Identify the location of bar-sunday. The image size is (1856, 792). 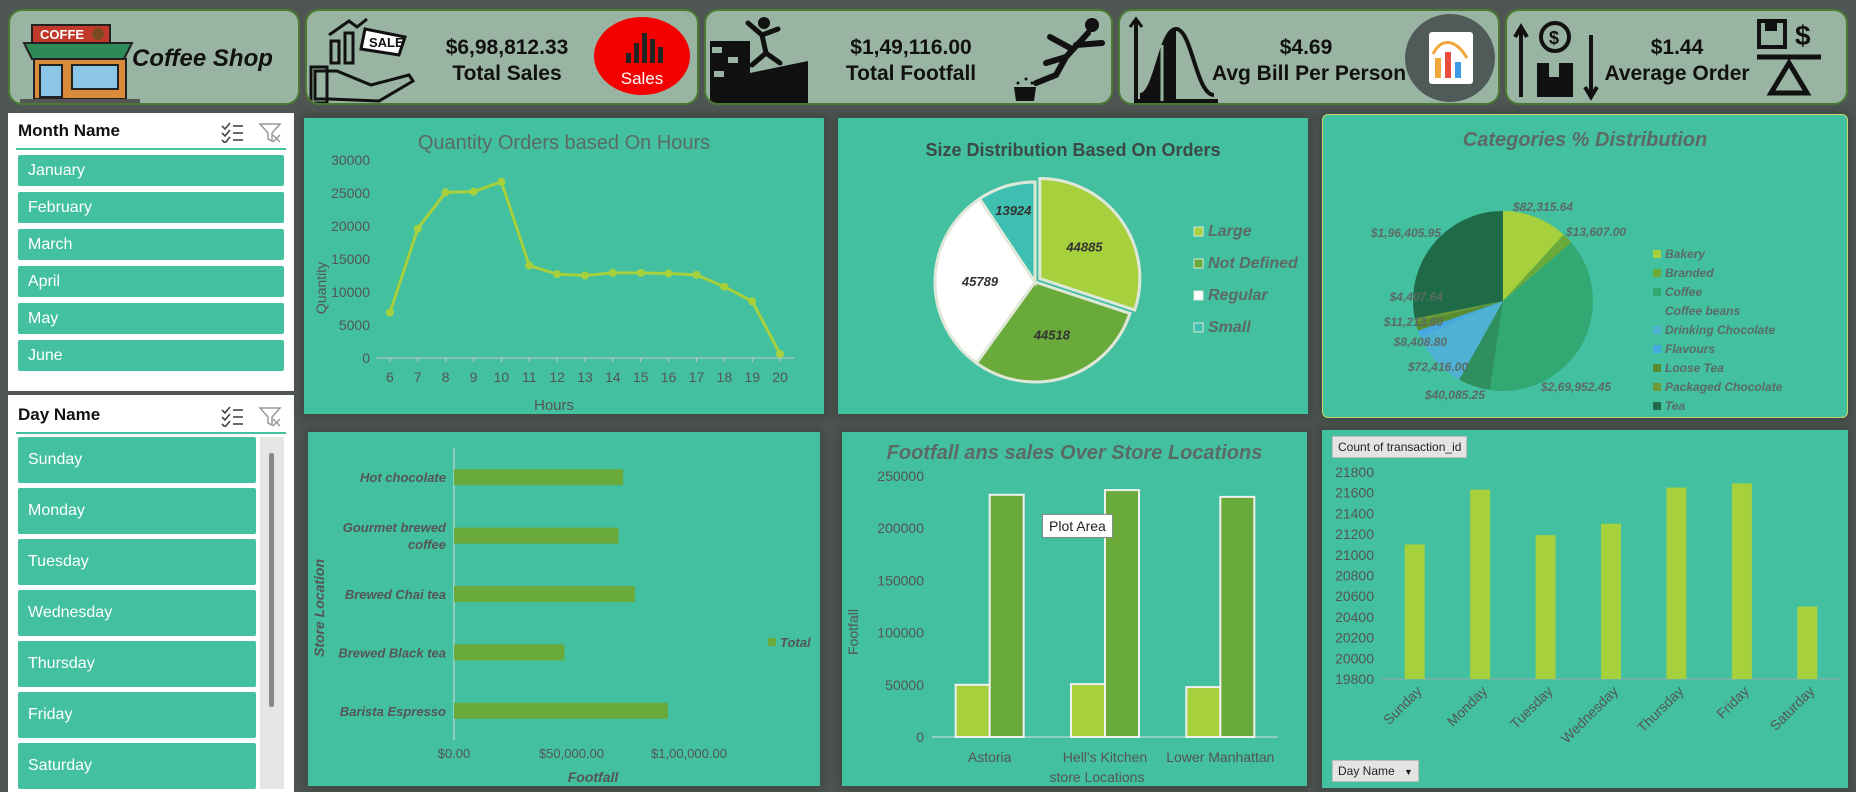
(1414, 611).